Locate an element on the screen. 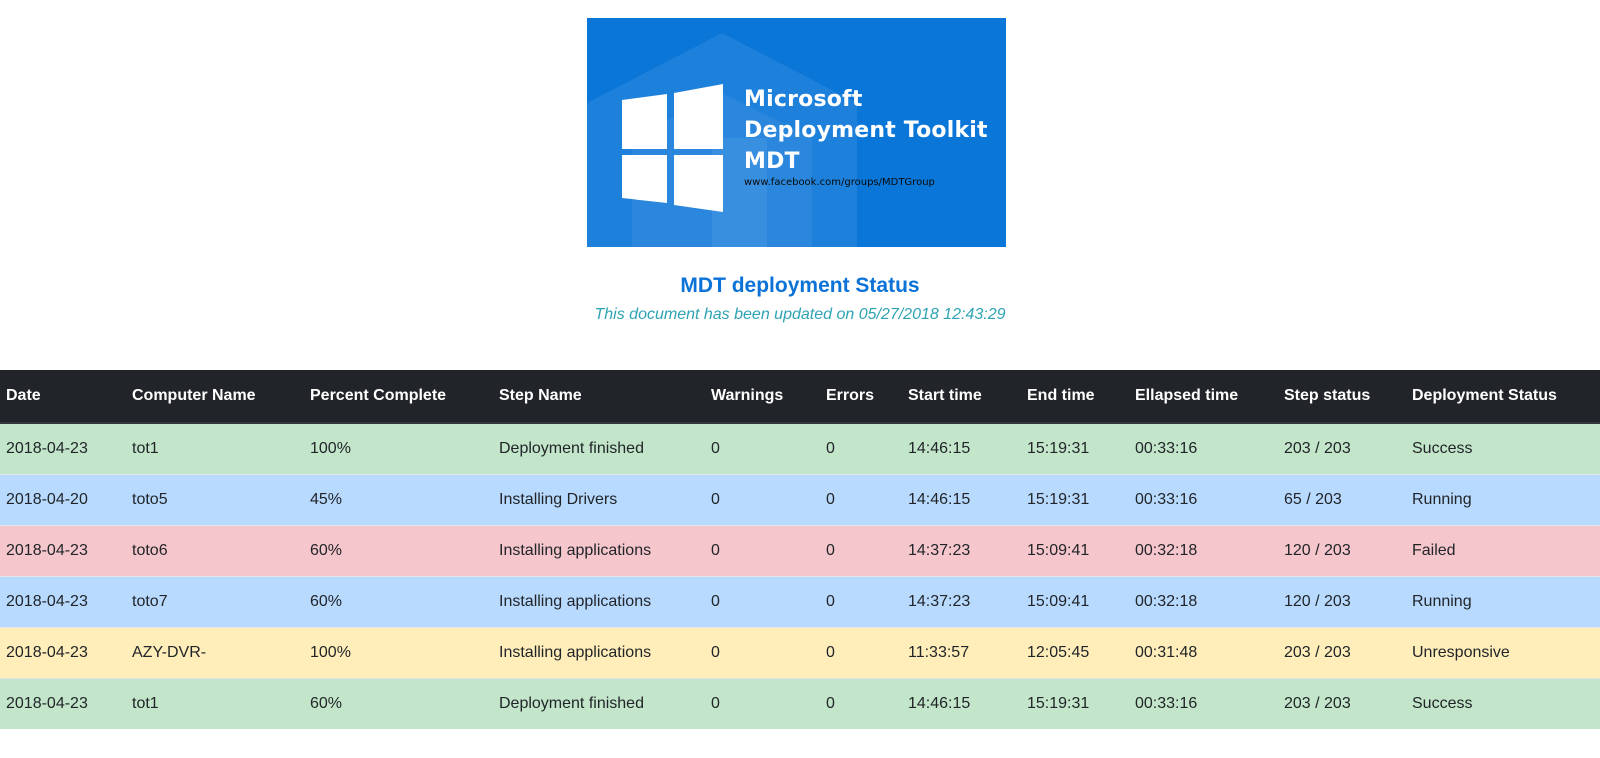 The image size is (1600, 758). date-cell: 2018-04-20 is located at coordinates (63, 500).